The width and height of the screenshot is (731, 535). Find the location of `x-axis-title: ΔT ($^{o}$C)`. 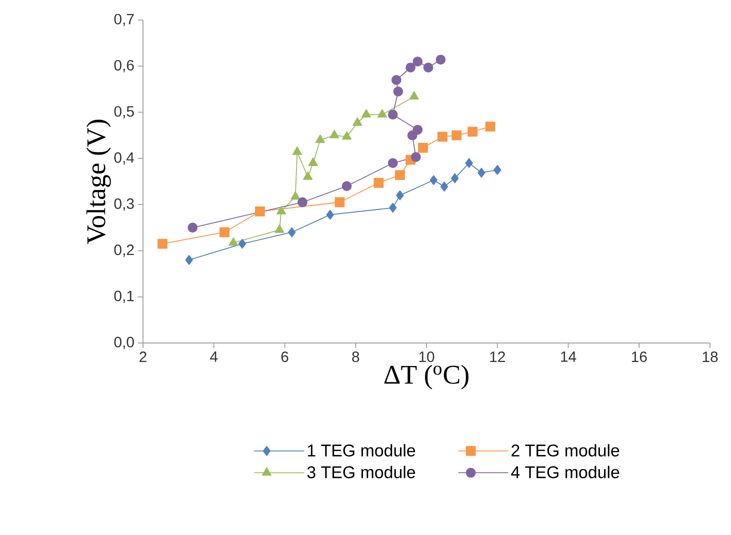

x-axis-title: ΔT ($^{o}$C) is located at coordinates (426, 377).